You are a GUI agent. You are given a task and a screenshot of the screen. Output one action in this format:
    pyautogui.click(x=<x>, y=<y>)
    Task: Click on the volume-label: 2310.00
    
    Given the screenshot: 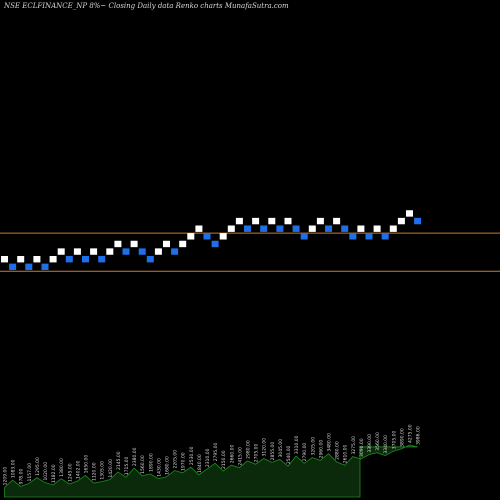 What is the action you would take?
    pyautogui.click(x=208, y=457)
    